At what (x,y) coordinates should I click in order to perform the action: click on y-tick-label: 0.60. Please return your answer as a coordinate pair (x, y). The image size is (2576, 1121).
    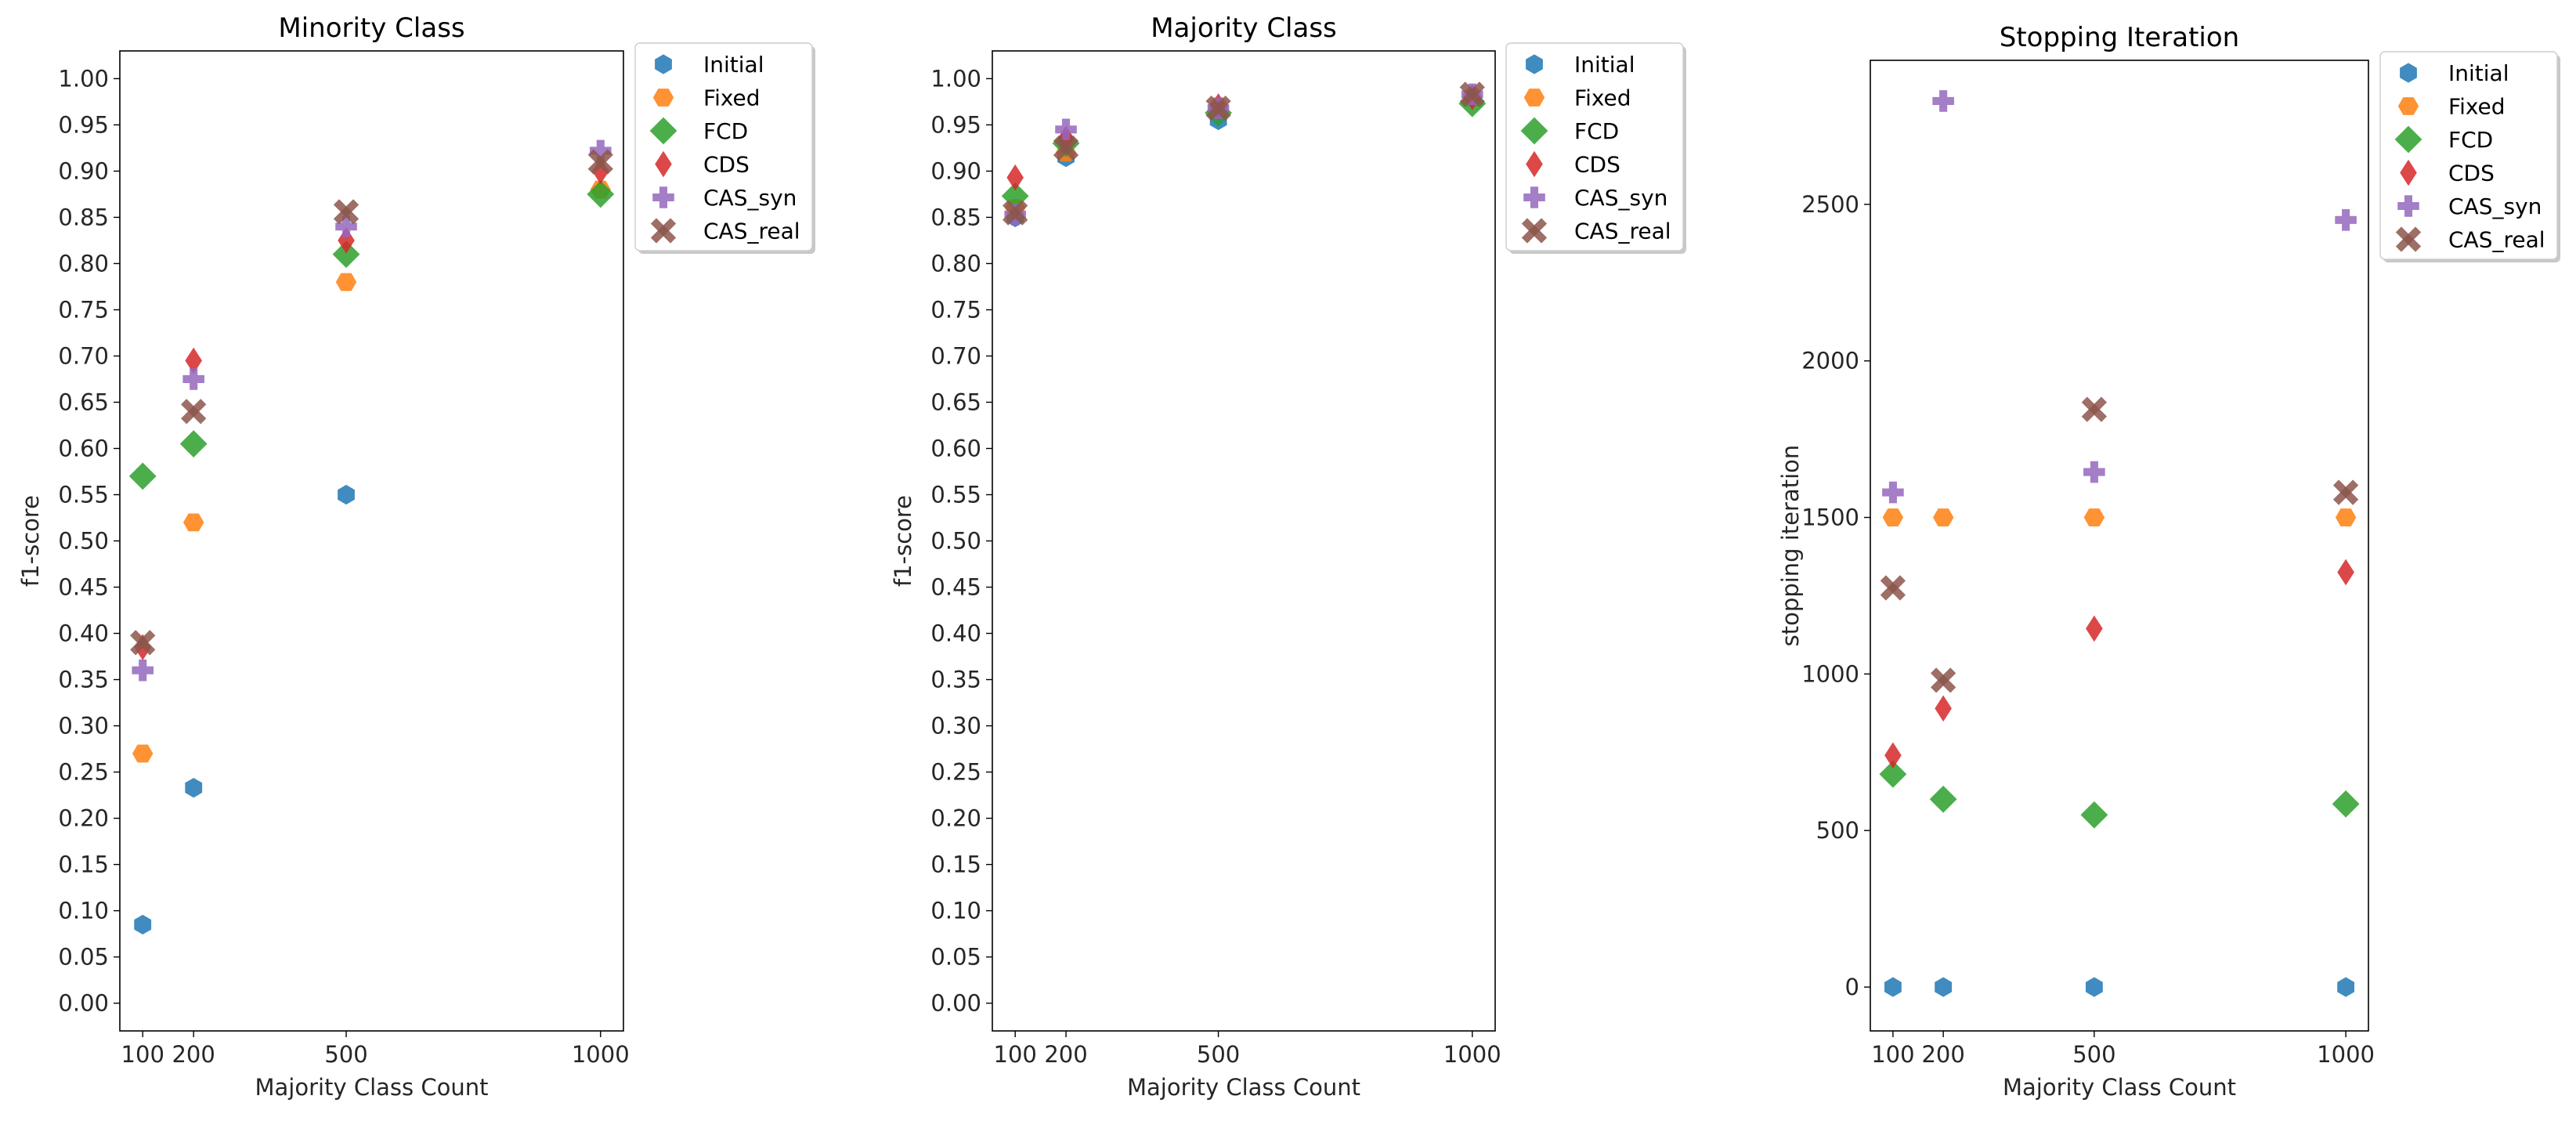
    Looking at the image, I should click on (83, 448).